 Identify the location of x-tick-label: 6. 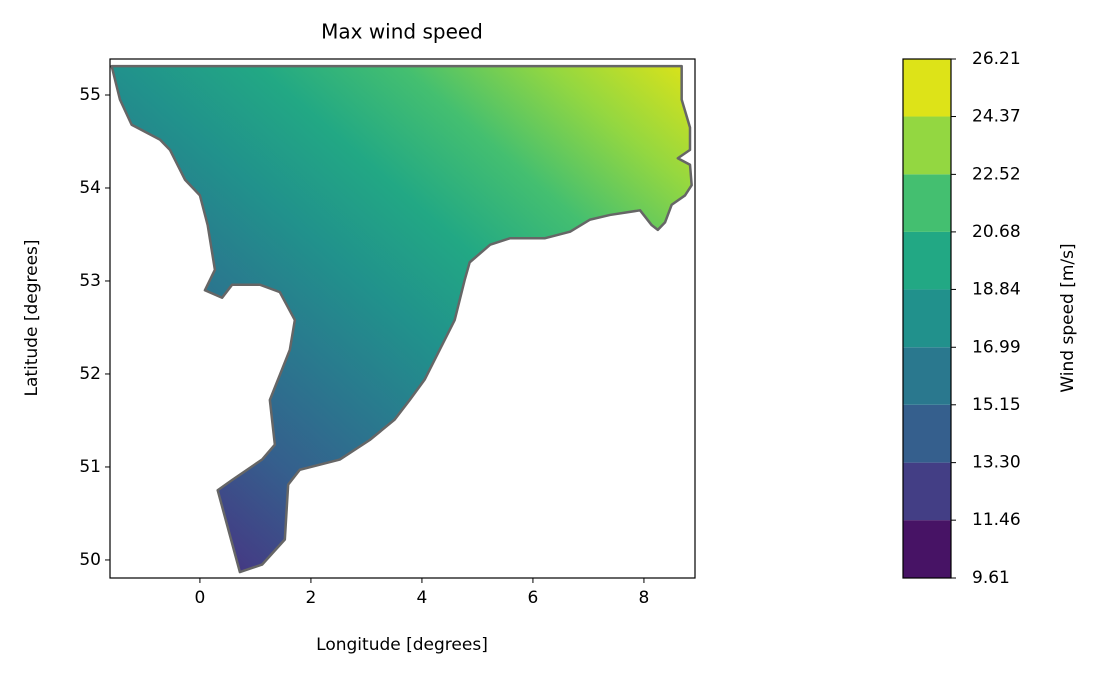
(533, 598).